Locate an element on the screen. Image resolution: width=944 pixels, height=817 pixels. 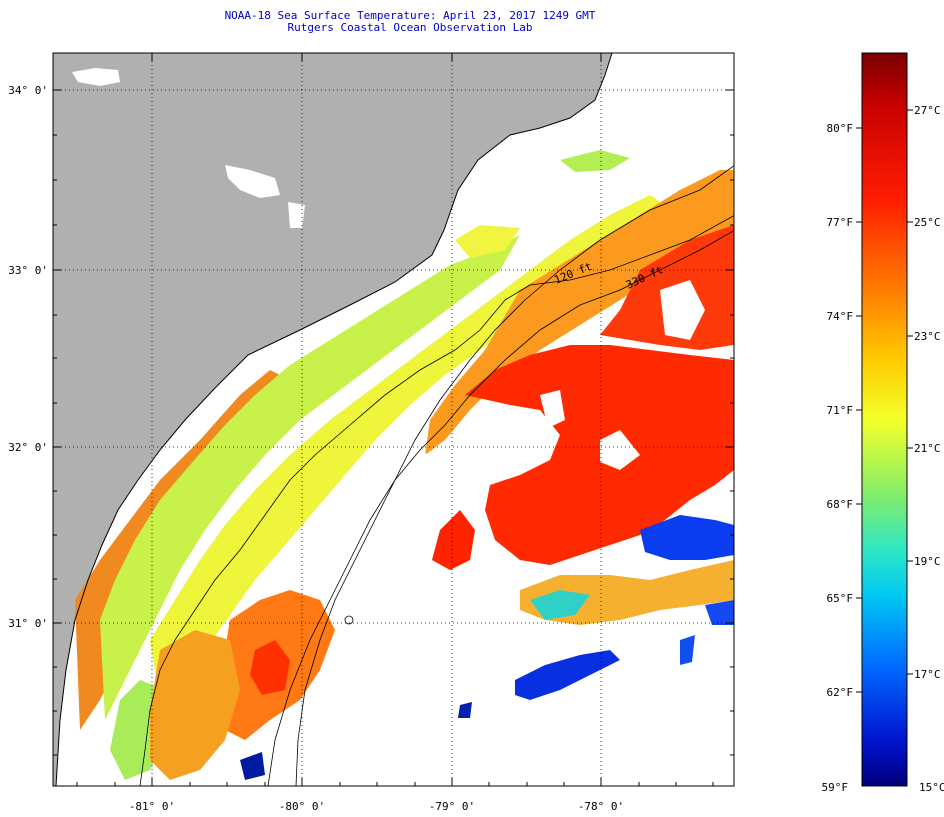
colorbar-label-f: 65°F is located at coordinates (840, 598).